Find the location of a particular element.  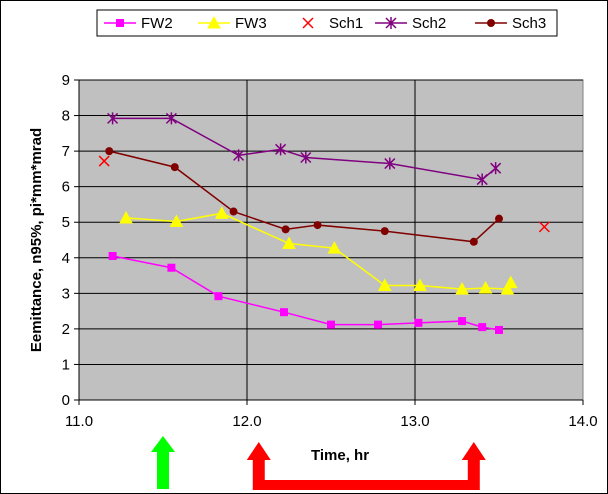

legend-marker-fw3 is located at coordinates (214, 22).